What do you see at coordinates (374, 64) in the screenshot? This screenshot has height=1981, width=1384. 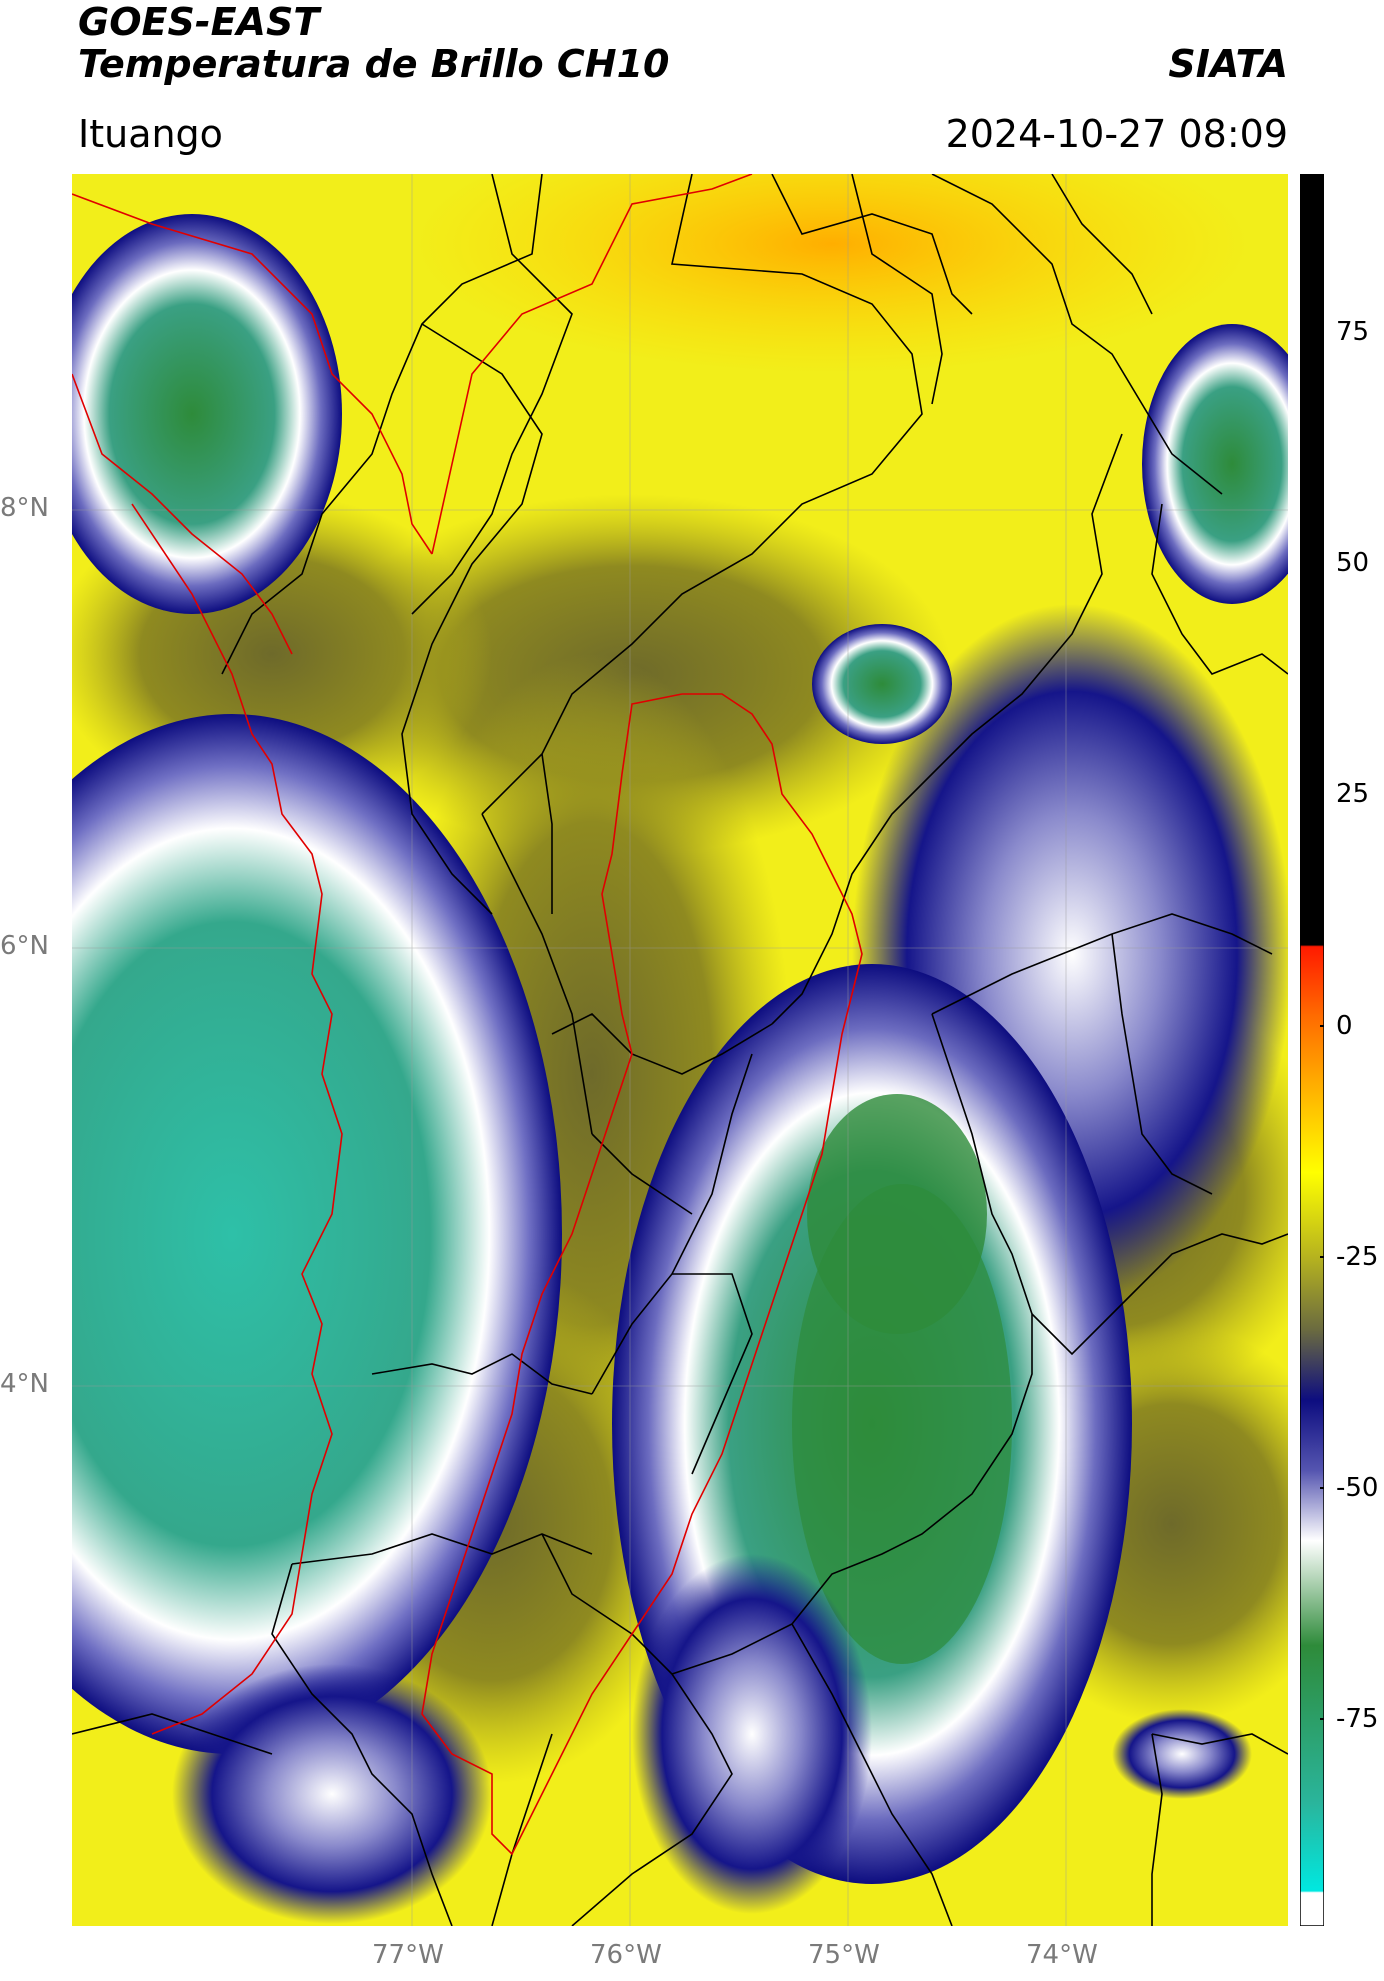 I see `title-product: Temperatura de Brillo CH10` at bounding box center [374, 64].